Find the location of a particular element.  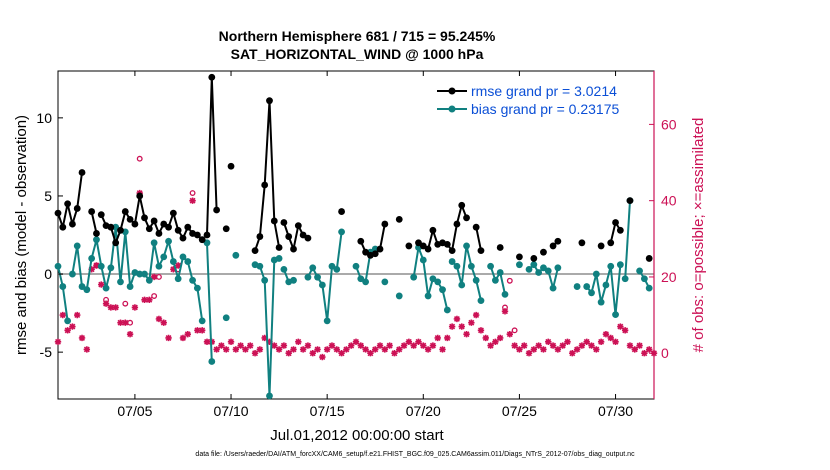

y-left-tick-label: 0 is located at coordinates (48, 274).